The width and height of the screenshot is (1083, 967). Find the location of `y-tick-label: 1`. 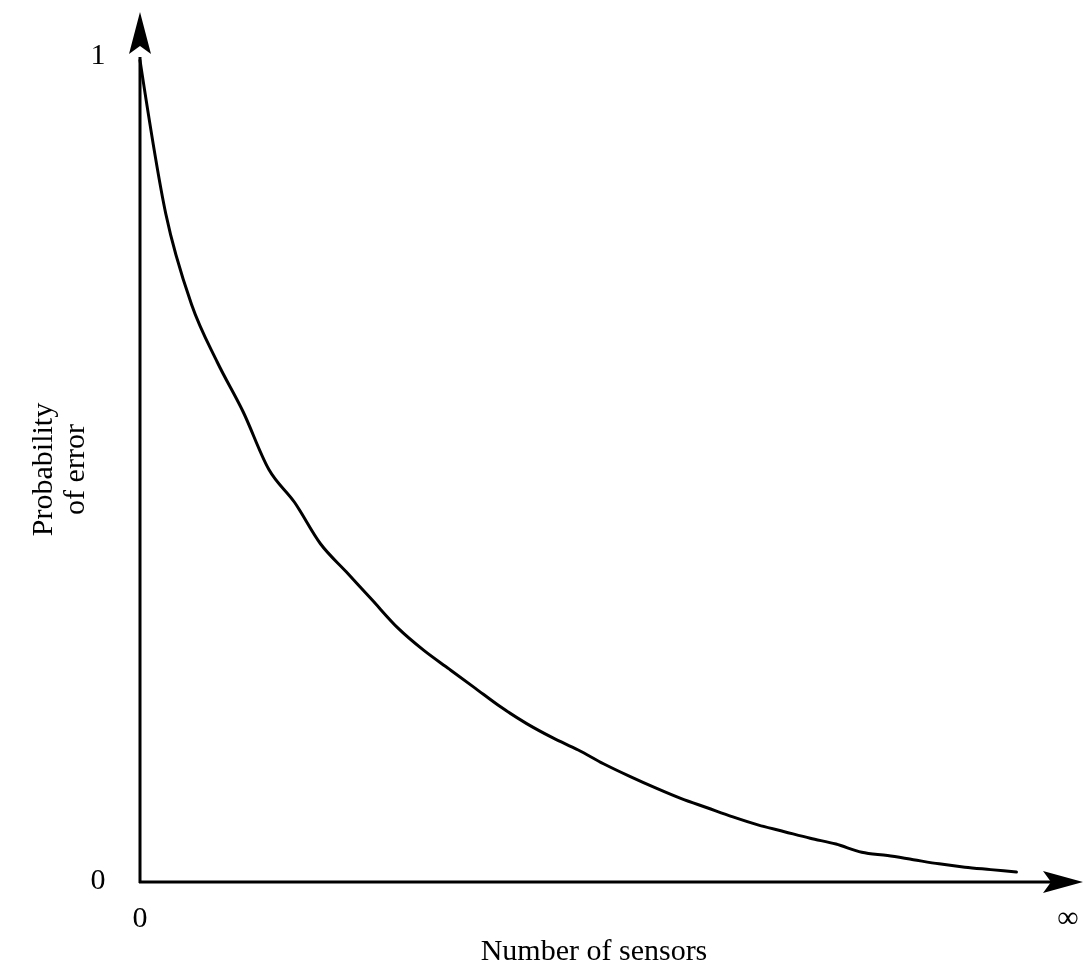

y-tick-label: 1 is located at coordinates (98, 53).